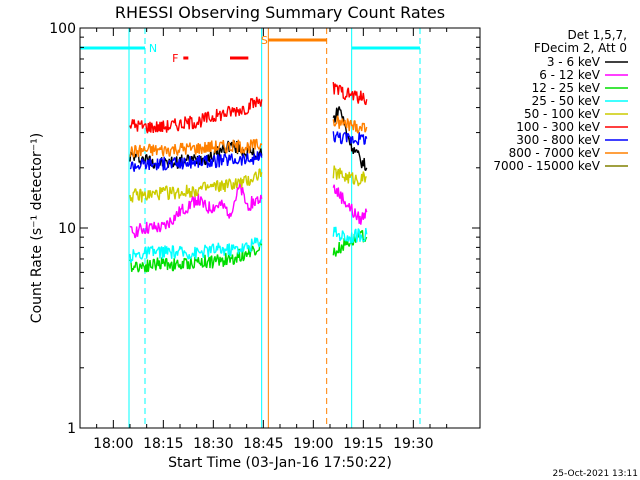  What do you see at coordinates (413, 444) in the screenshot?
I see `x-tick-label-6: 19:30` at bounding box center [413, 444].